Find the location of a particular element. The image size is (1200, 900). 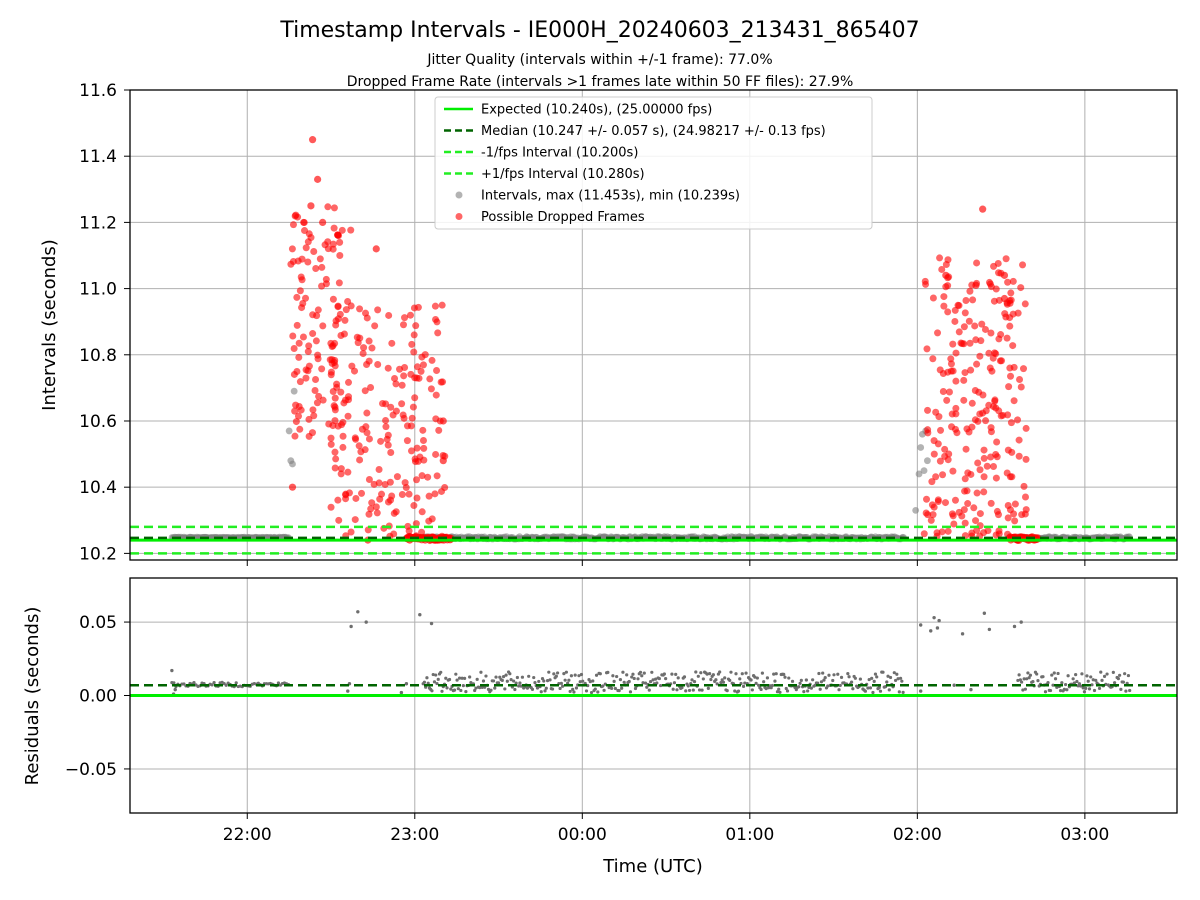

residuals-x-ticks: 22:00 23:00 00:00 01:00 02:00 03:00 is located at coordinates (666, 829).